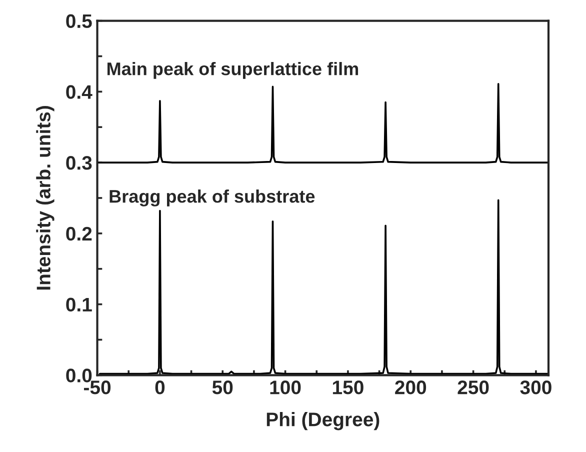  Describe the element at coordinates (79, 21) in the screenshot. I see `y-tick-label: 0.5` at that location.